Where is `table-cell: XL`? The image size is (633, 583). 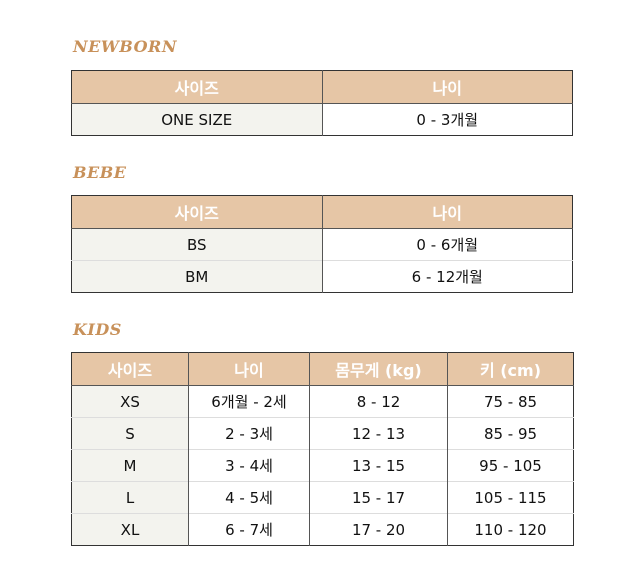
table-cell: XL is located at coordinates (130, 529).